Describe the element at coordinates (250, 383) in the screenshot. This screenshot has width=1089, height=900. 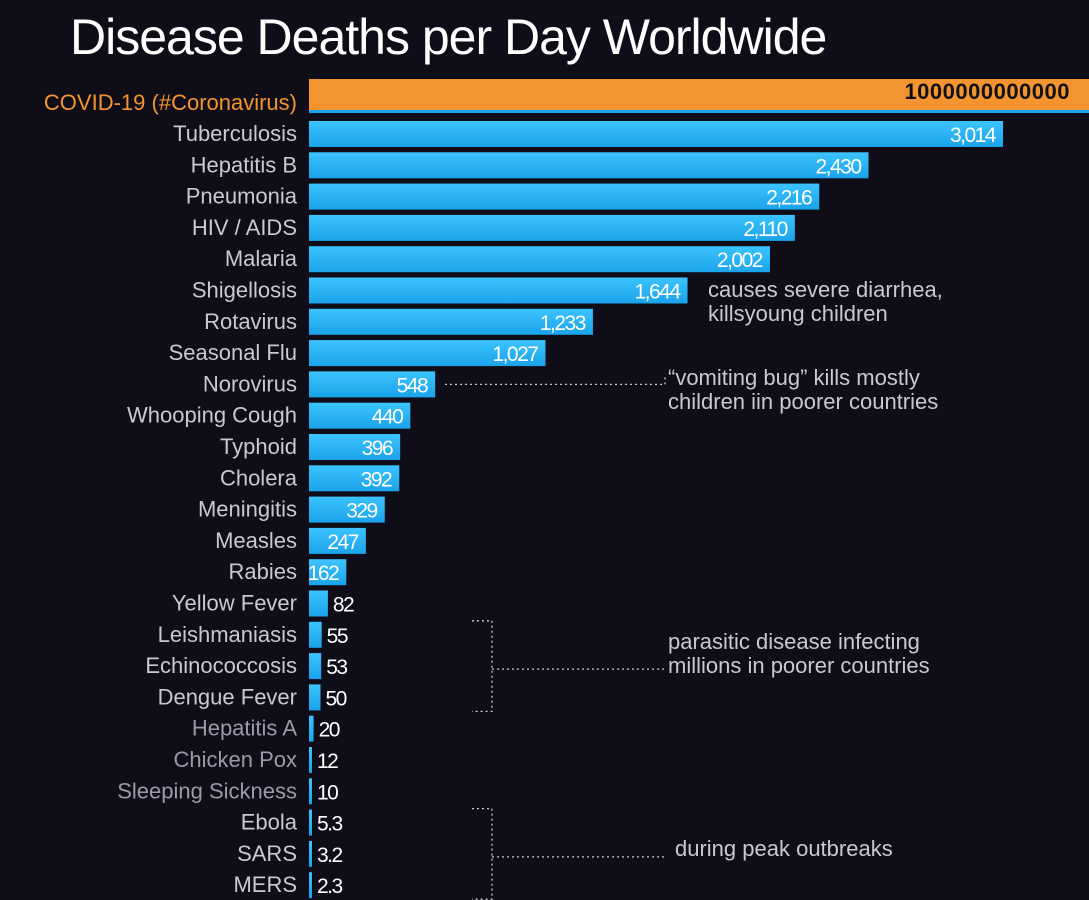
I see `category-label-norovirus: Norovirus` at that location.